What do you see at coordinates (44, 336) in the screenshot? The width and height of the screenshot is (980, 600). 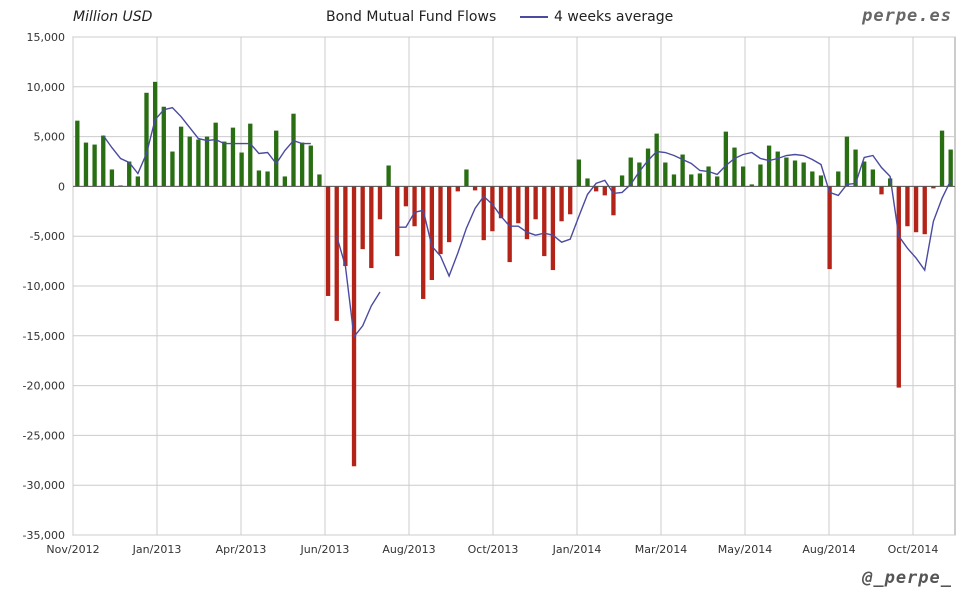 I see `y-tick-label: -15,000` at bounding box center [44, 336].